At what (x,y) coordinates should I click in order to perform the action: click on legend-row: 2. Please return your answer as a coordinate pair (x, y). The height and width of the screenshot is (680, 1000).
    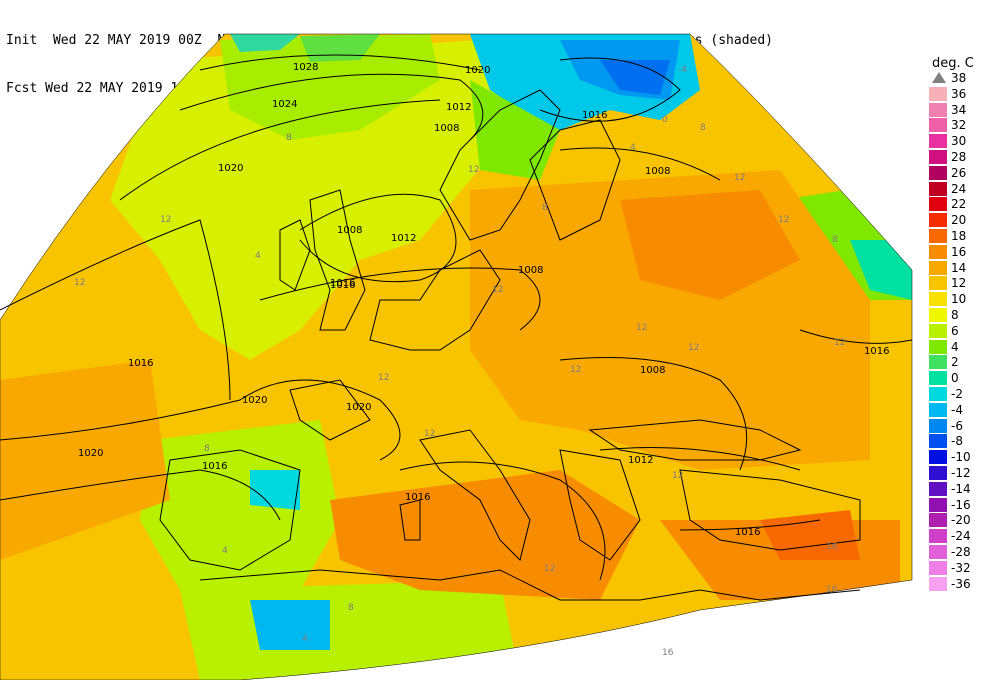
    Looking at the image, I should click on (964, 362).